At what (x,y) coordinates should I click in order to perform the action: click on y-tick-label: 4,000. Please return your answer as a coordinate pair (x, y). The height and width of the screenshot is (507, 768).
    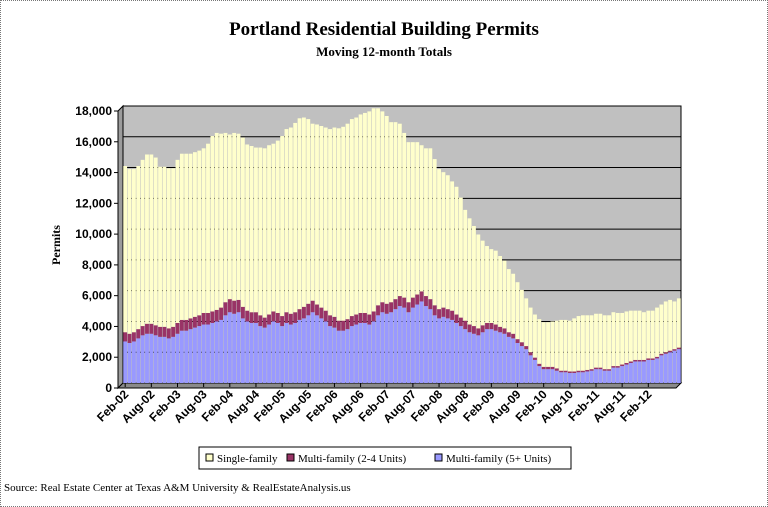
    Looking at the image, I should click on (97, 326).